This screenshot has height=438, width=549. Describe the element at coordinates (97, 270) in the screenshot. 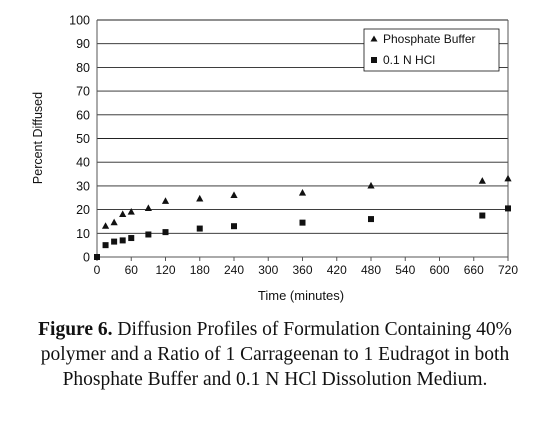

I see `x-tick-label: 0` at that location.